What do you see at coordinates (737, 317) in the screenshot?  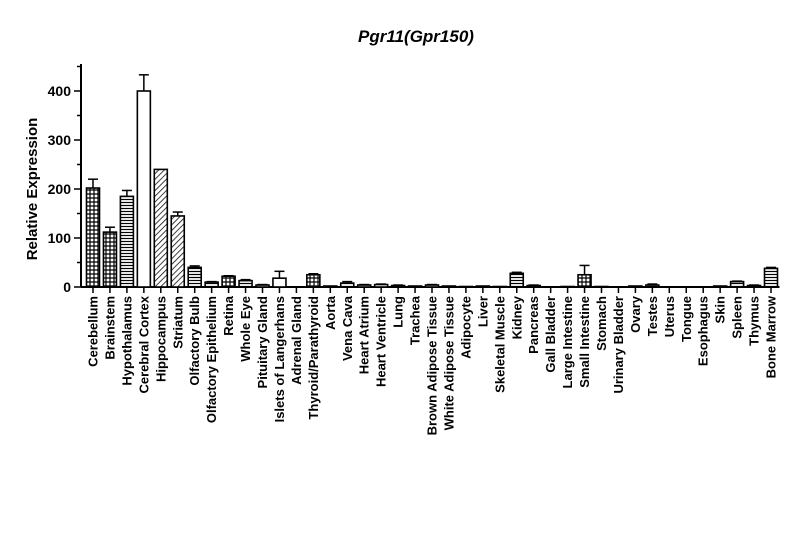 I see `category-label: Spleen` at bounding box center [737, 317].